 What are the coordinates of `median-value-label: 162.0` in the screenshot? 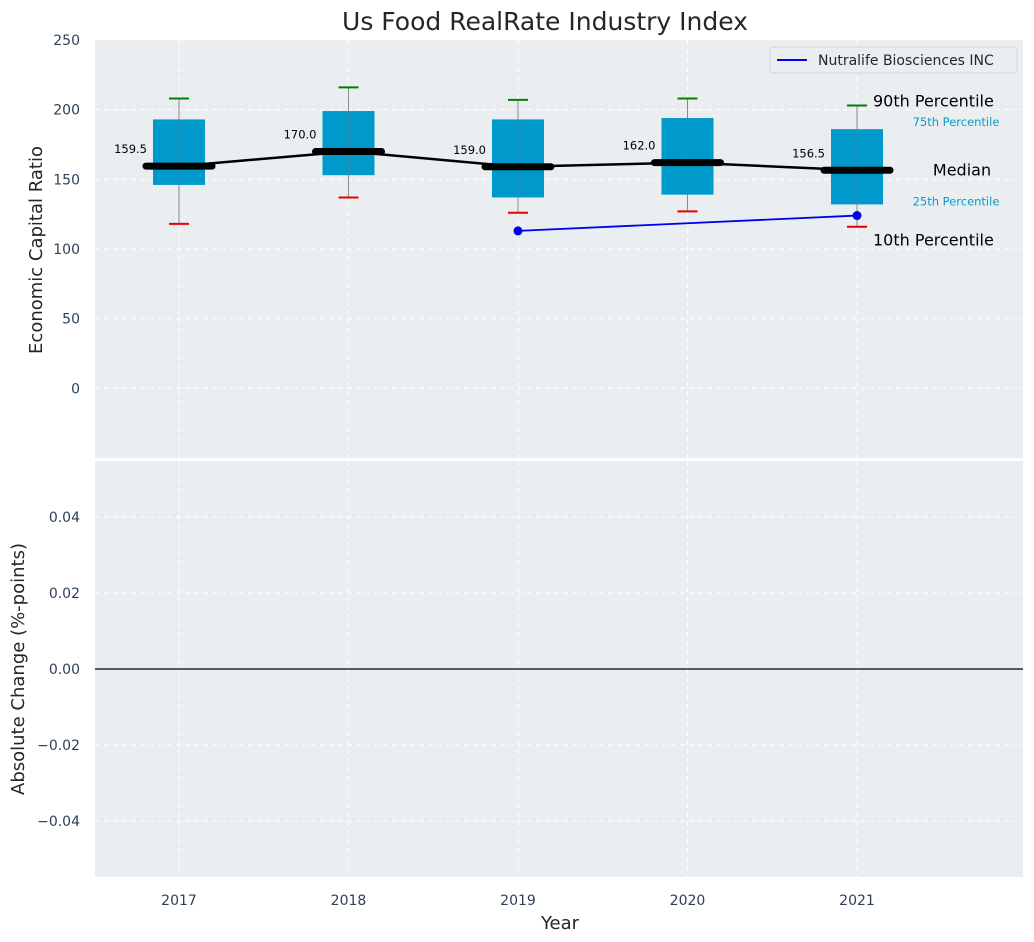 It's located at (639, 146).